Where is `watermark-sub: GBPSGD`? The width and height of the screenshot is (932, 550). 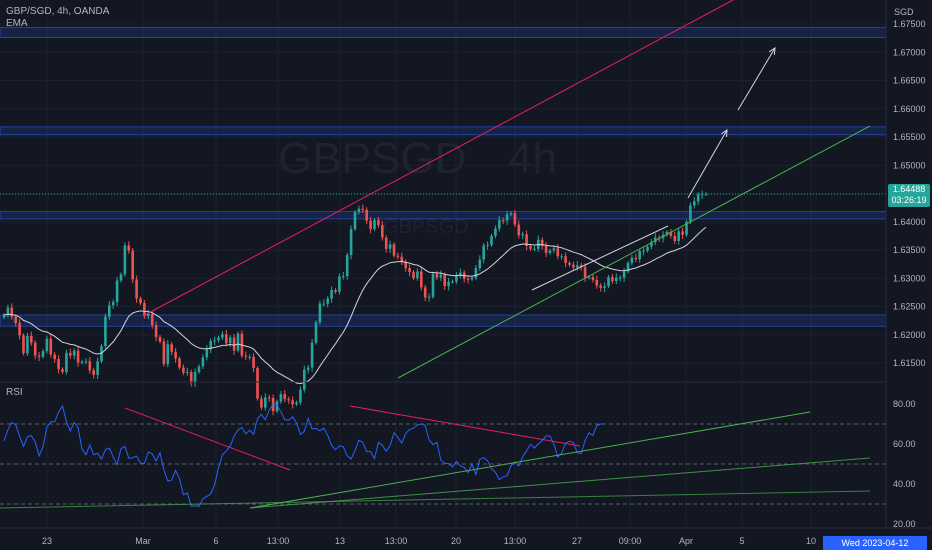 watermark-sub: GBPSGD is located at coordinates (426, 227).